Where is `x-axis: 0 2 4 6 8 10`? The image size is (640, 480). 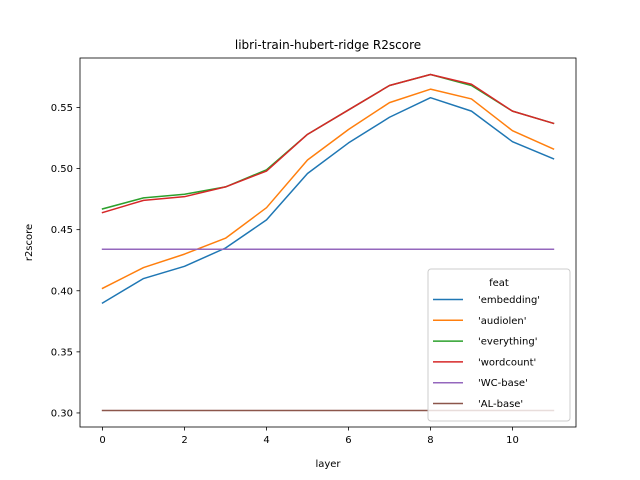 x-axis: 0 2 4 6 8 10 is located at coordinates (309, 436).